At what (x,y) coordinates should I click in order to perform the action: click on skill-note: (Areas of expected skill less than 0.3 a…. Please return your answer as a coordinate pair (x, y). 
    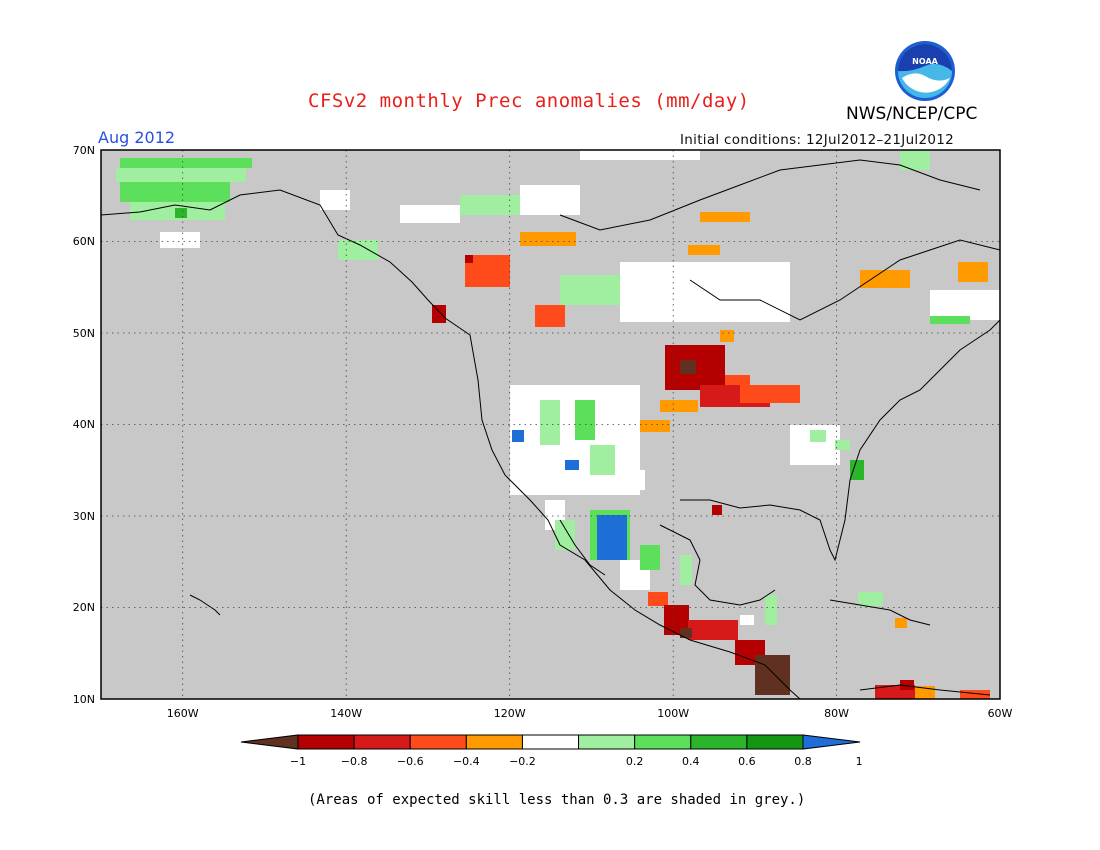
    Looking at the image, I should click on (557, 800).